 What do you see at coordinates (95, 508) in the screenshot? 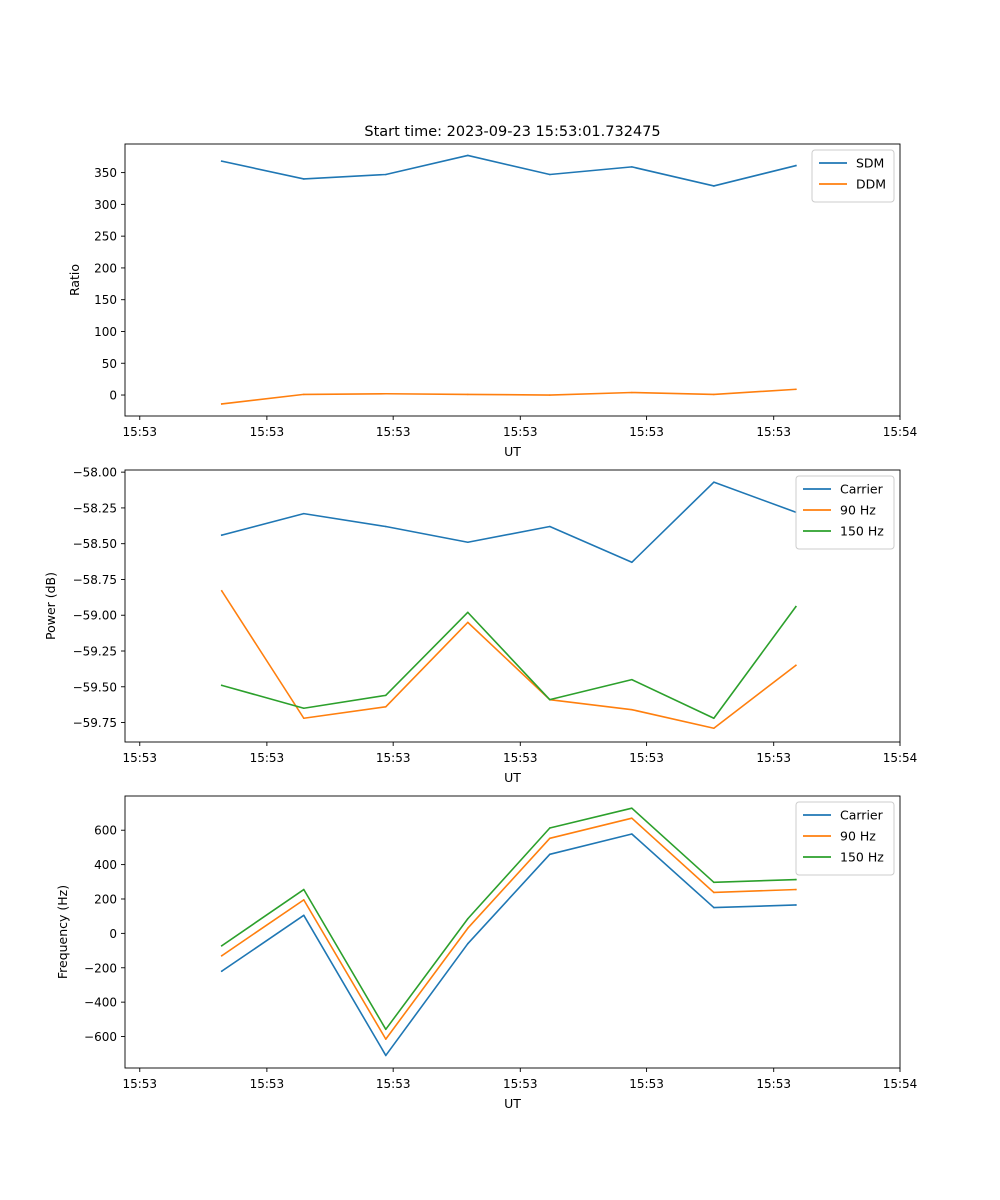
I see `y-tick-label: −58.25` at bounding box center [95, 508].